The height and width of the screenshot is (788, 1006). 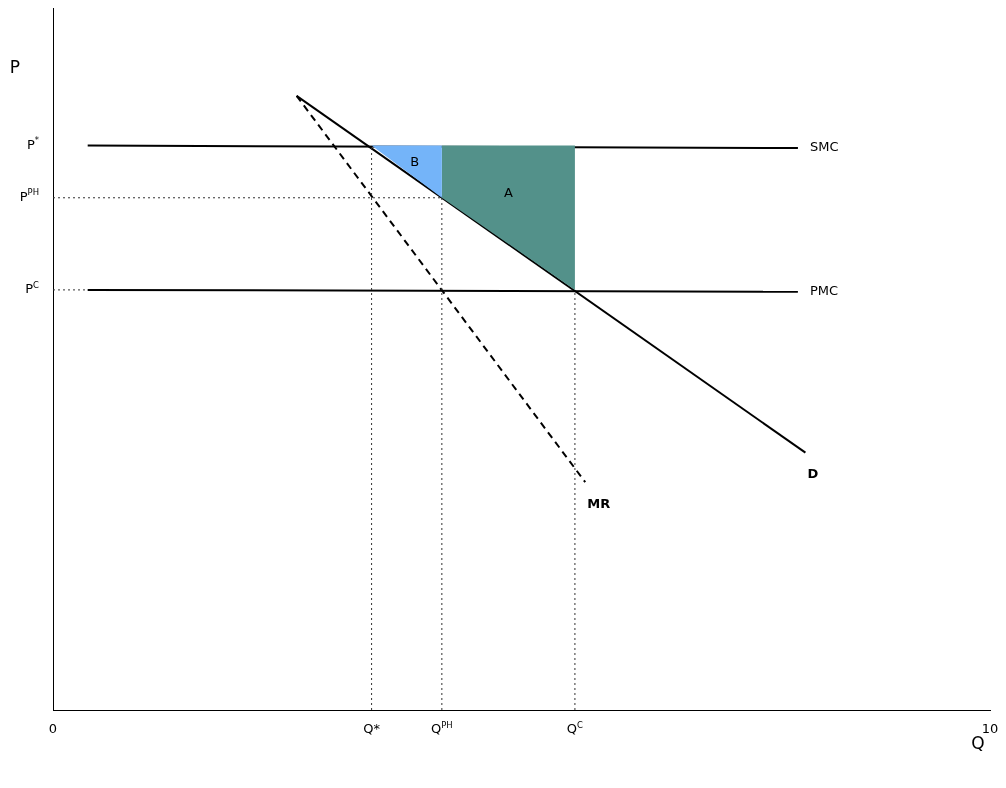 I want to click on annotation: A, so click(x=508, y=193).